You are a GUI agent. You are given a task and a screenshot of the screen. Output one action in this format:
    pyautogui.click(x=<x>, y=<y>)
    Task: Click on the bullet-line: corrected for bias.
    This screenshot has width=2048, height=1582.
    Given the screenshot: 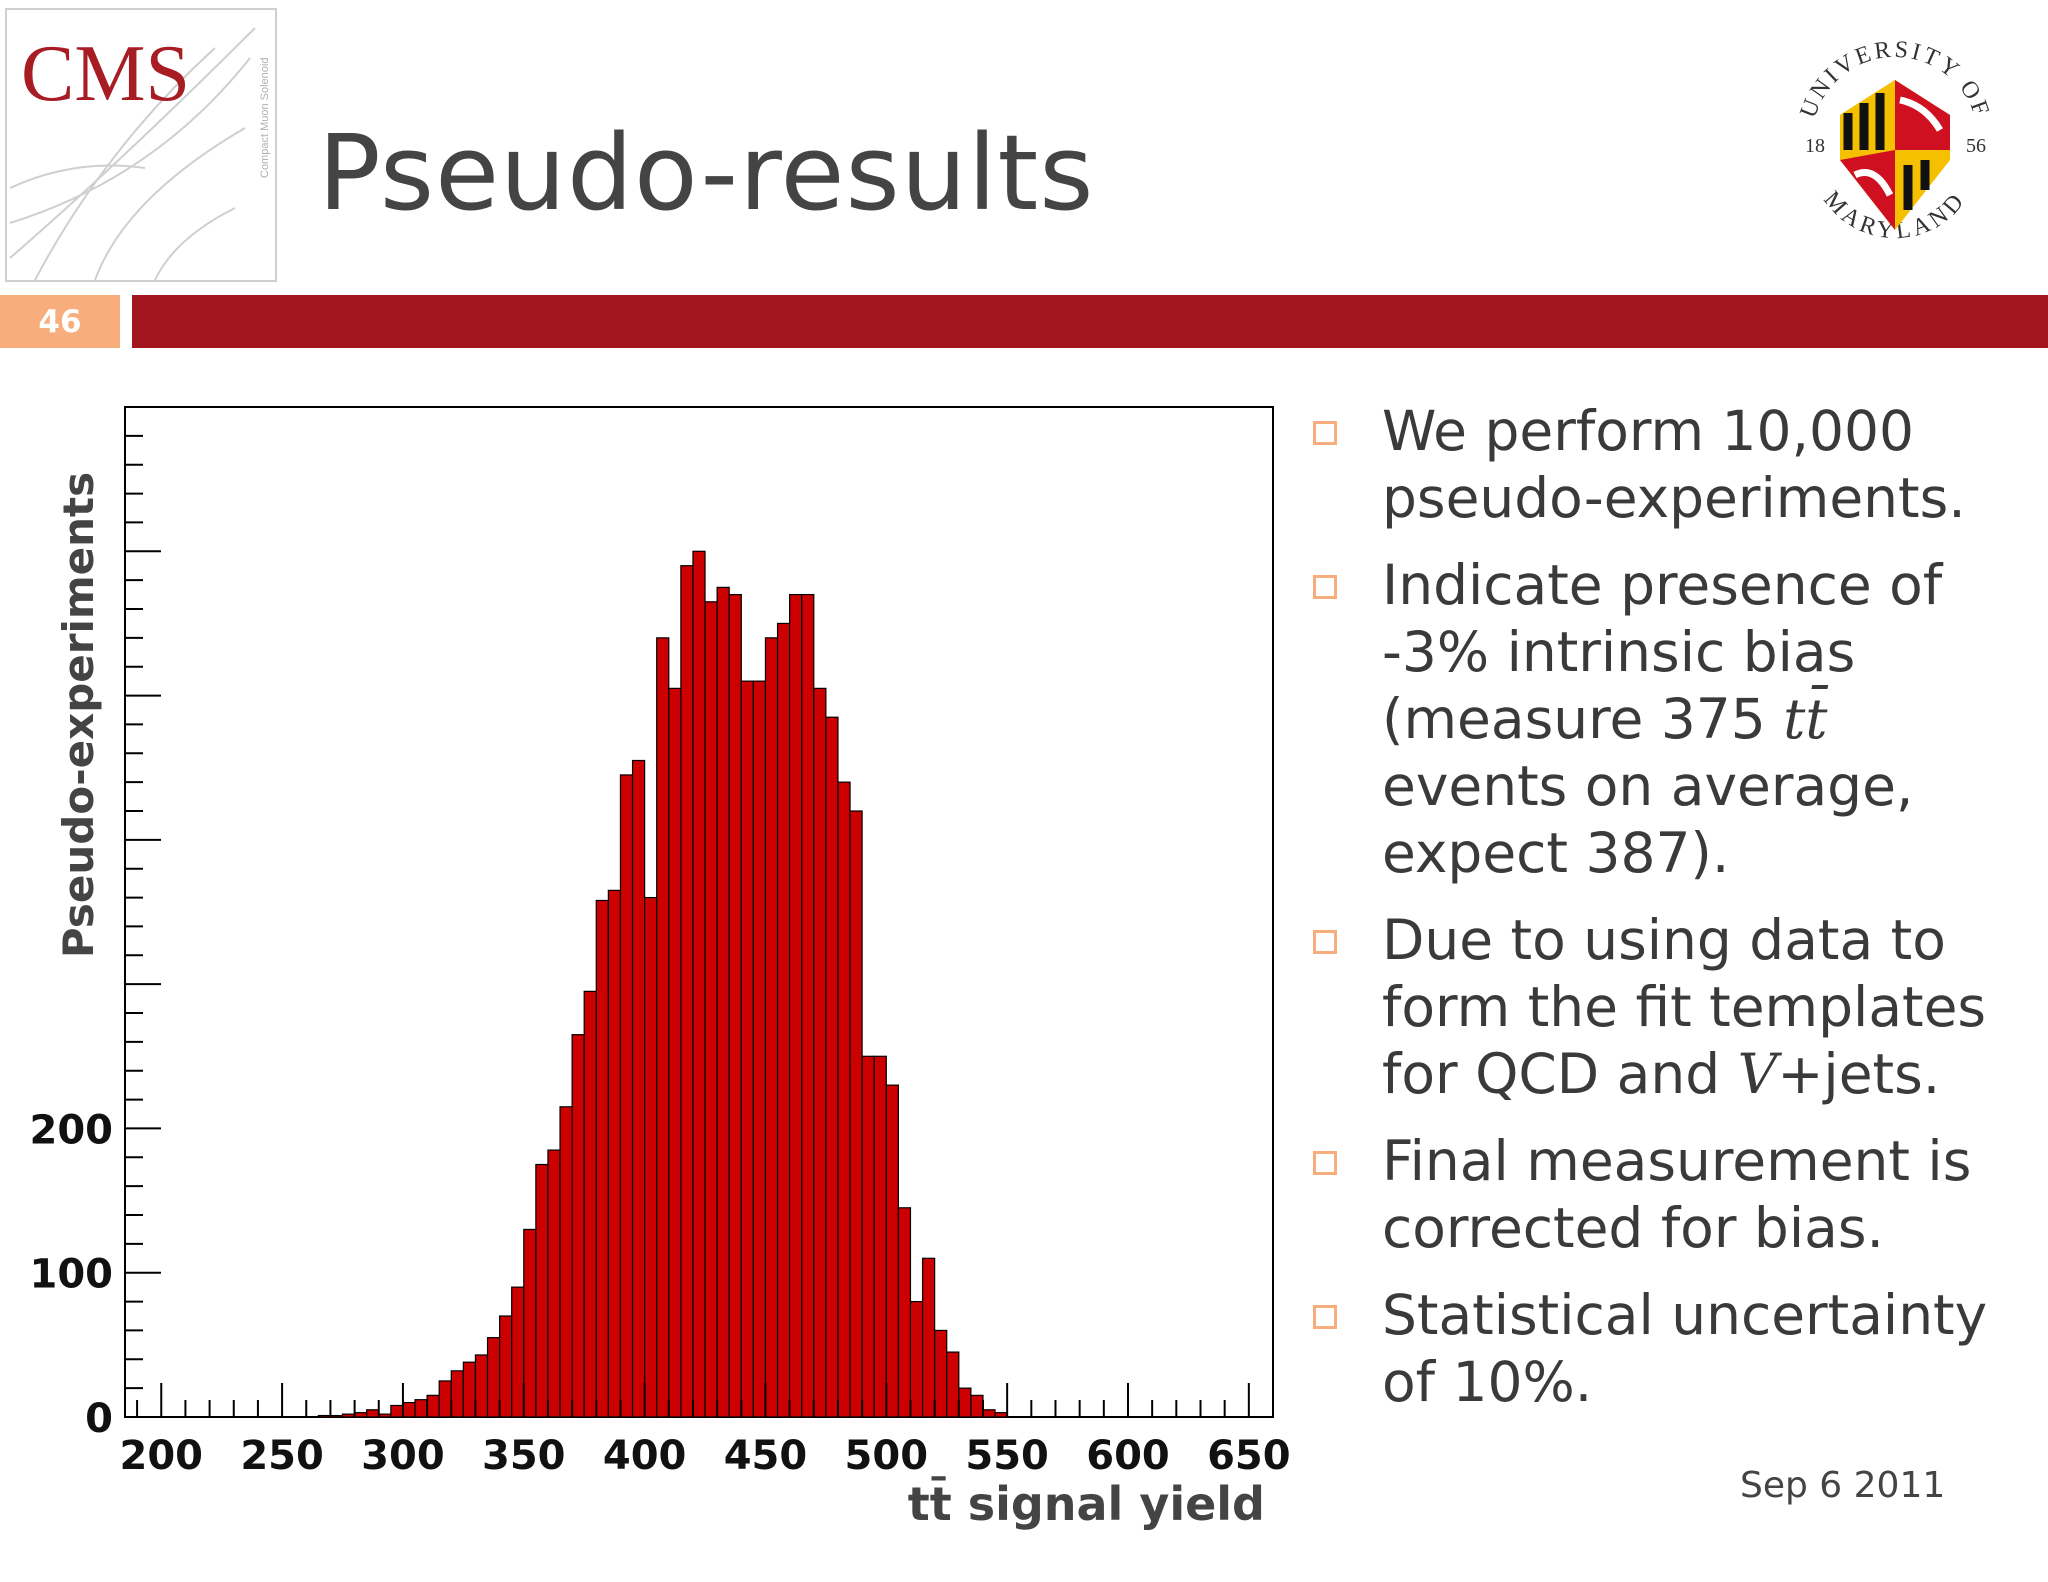 What is the action you would take?
    pyautogui.click(x=1711, y=1228)
    